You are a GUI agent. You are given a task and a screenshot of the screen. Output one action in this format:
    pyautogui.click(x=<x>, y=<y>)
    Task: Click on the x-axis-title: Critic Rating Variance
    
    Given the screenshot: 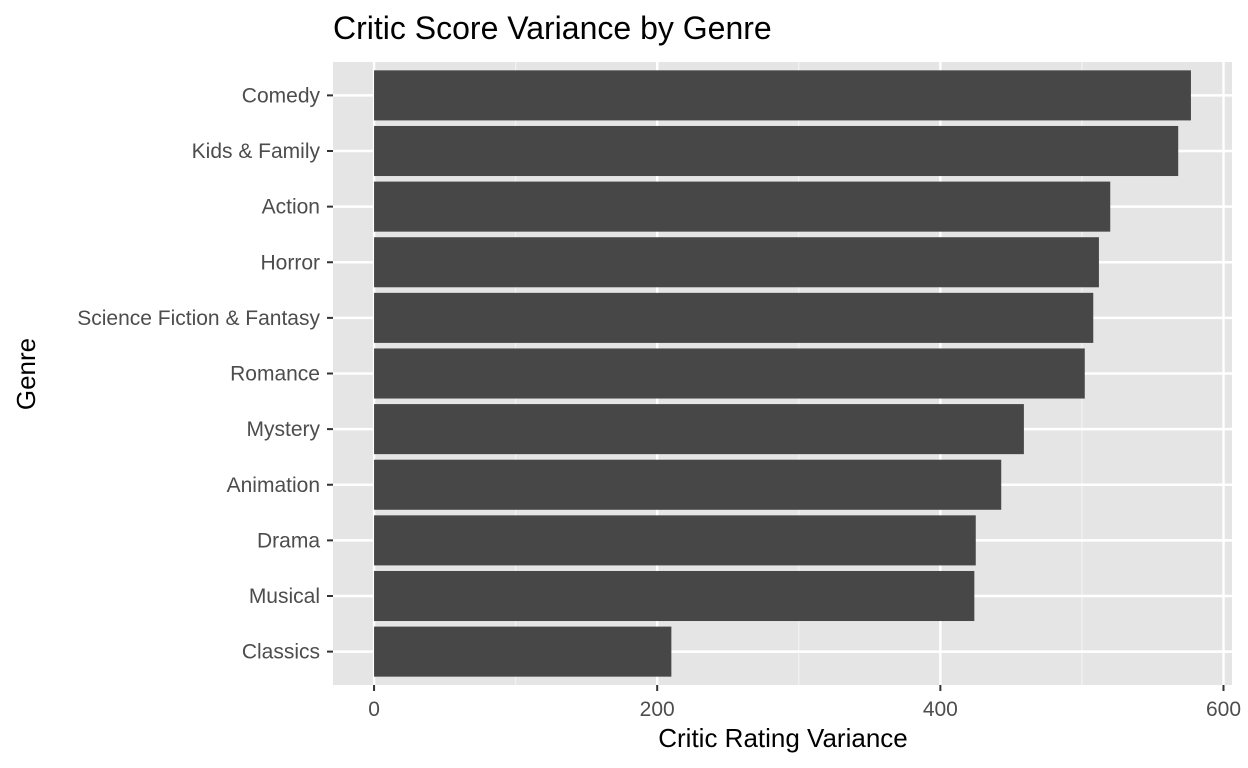 What is the action you would take?
    pyautogui.click(x=783, y=738)
    